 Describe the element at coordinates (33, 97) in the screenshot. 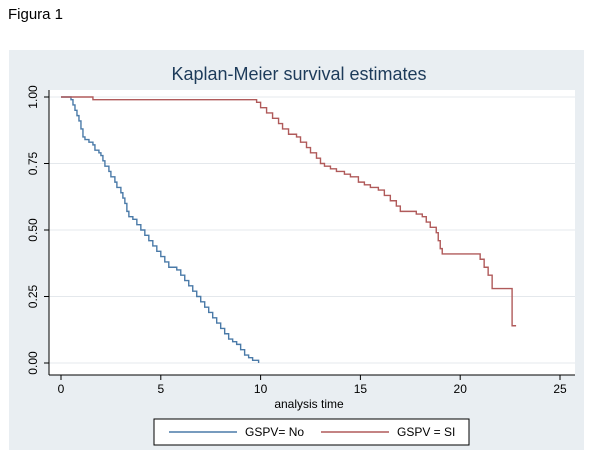

I see `y-tick-label: 1.00` at that location.